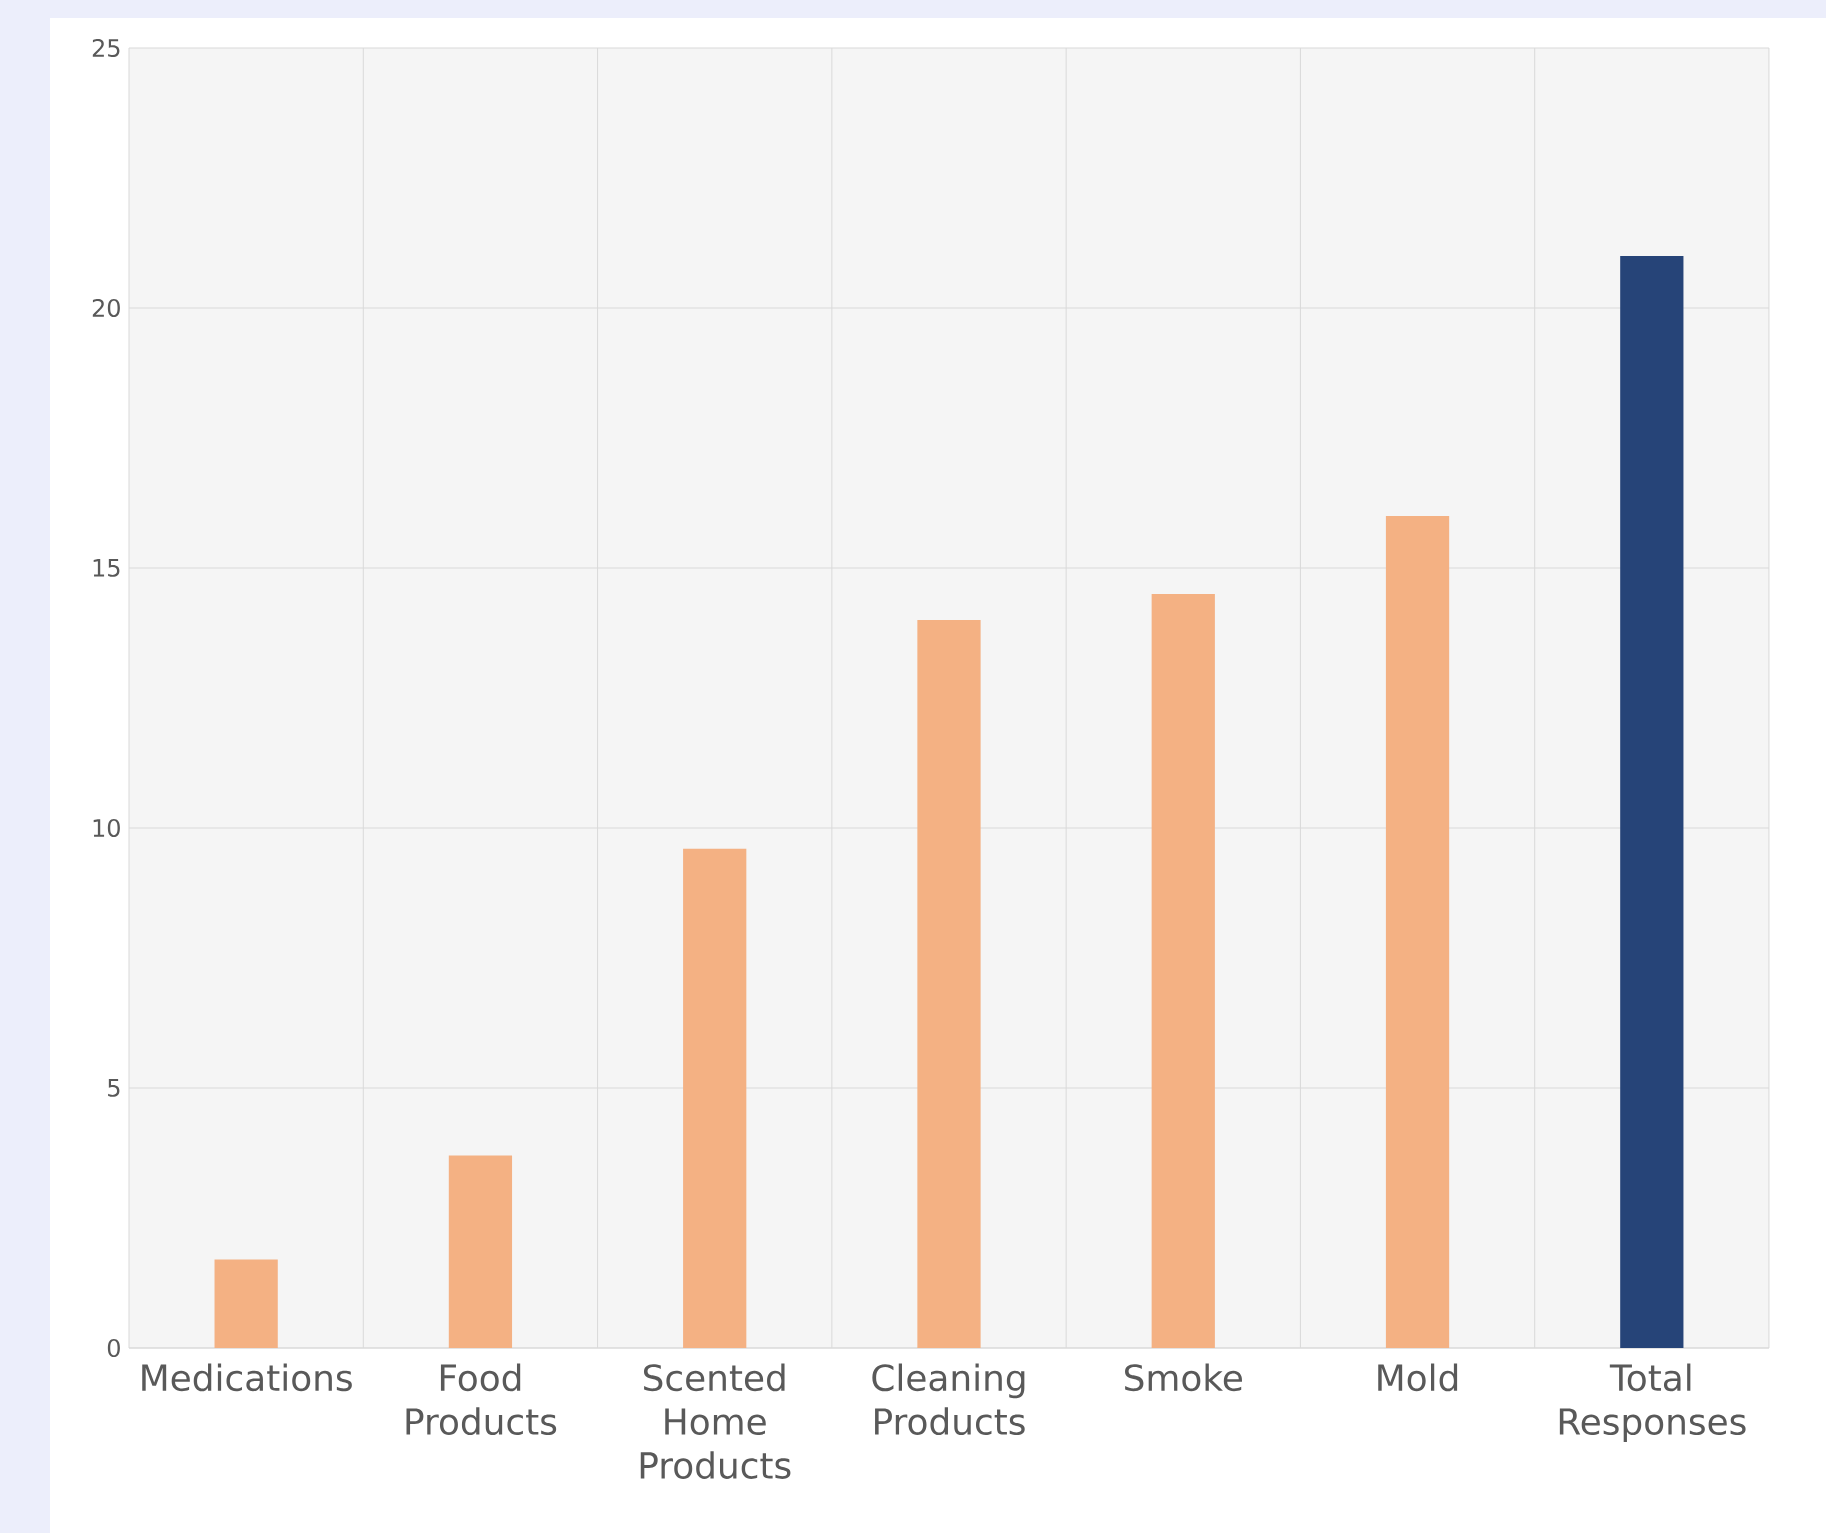 This screenshot has height=1533, width=1826. What do you see at coordinates (106, 308) in the screenshot?
I see `y-tick-label: 20` at bounding box center [106, 308].